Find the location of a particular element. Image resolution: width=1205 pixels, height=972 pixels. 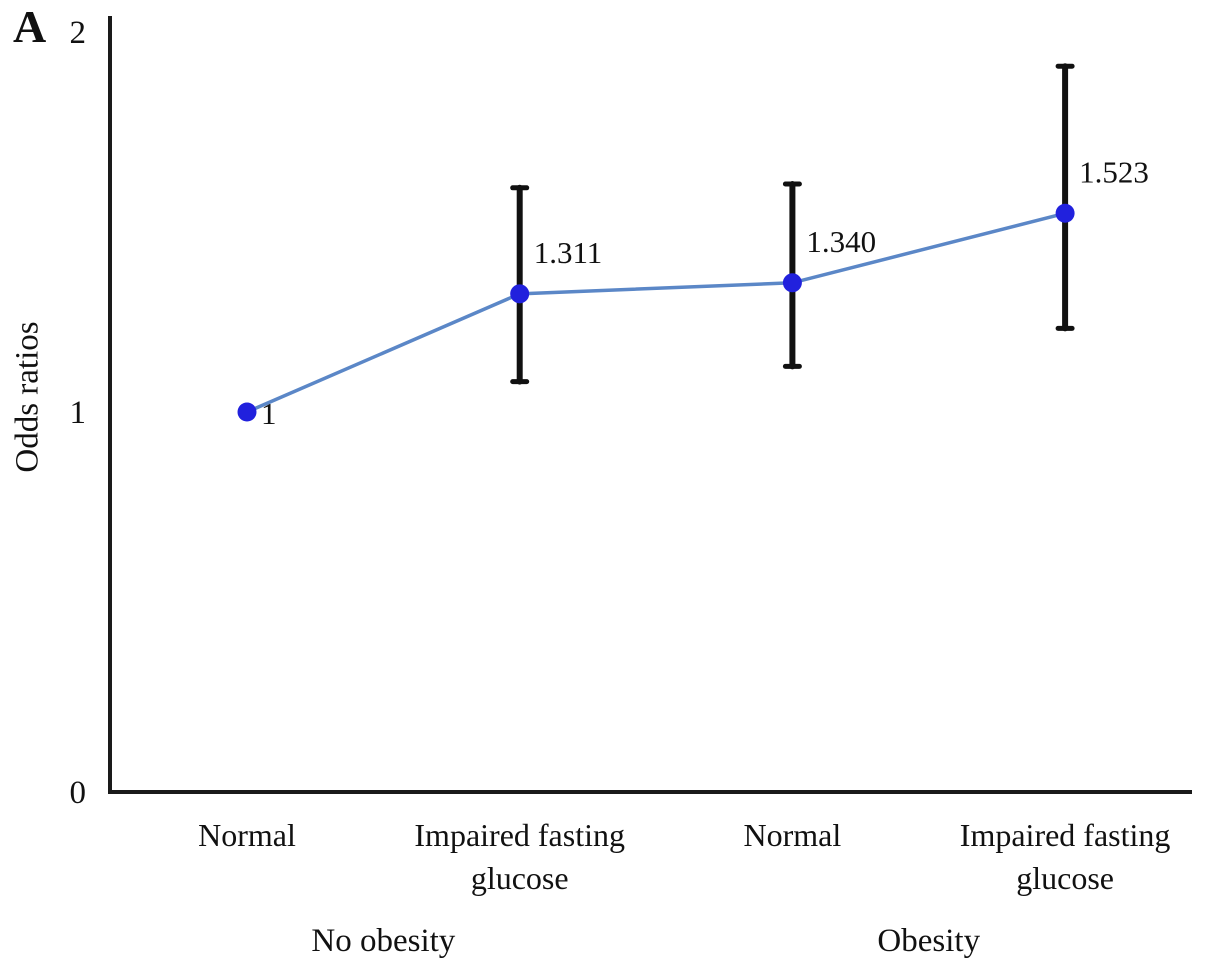

data-label: 1.523 is located at coordinates (1114, 171).